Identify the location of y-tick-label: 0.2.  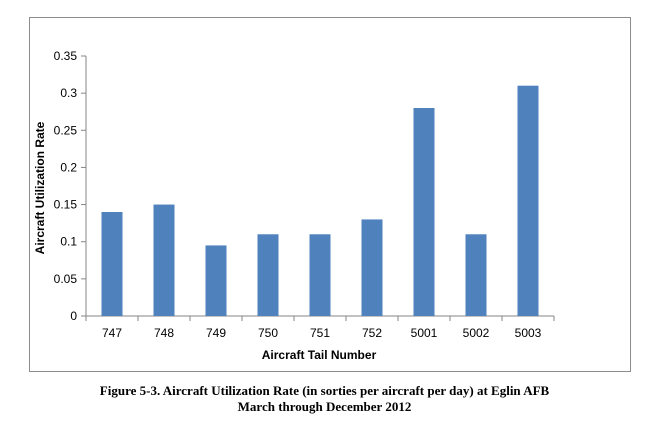
(68, 167).